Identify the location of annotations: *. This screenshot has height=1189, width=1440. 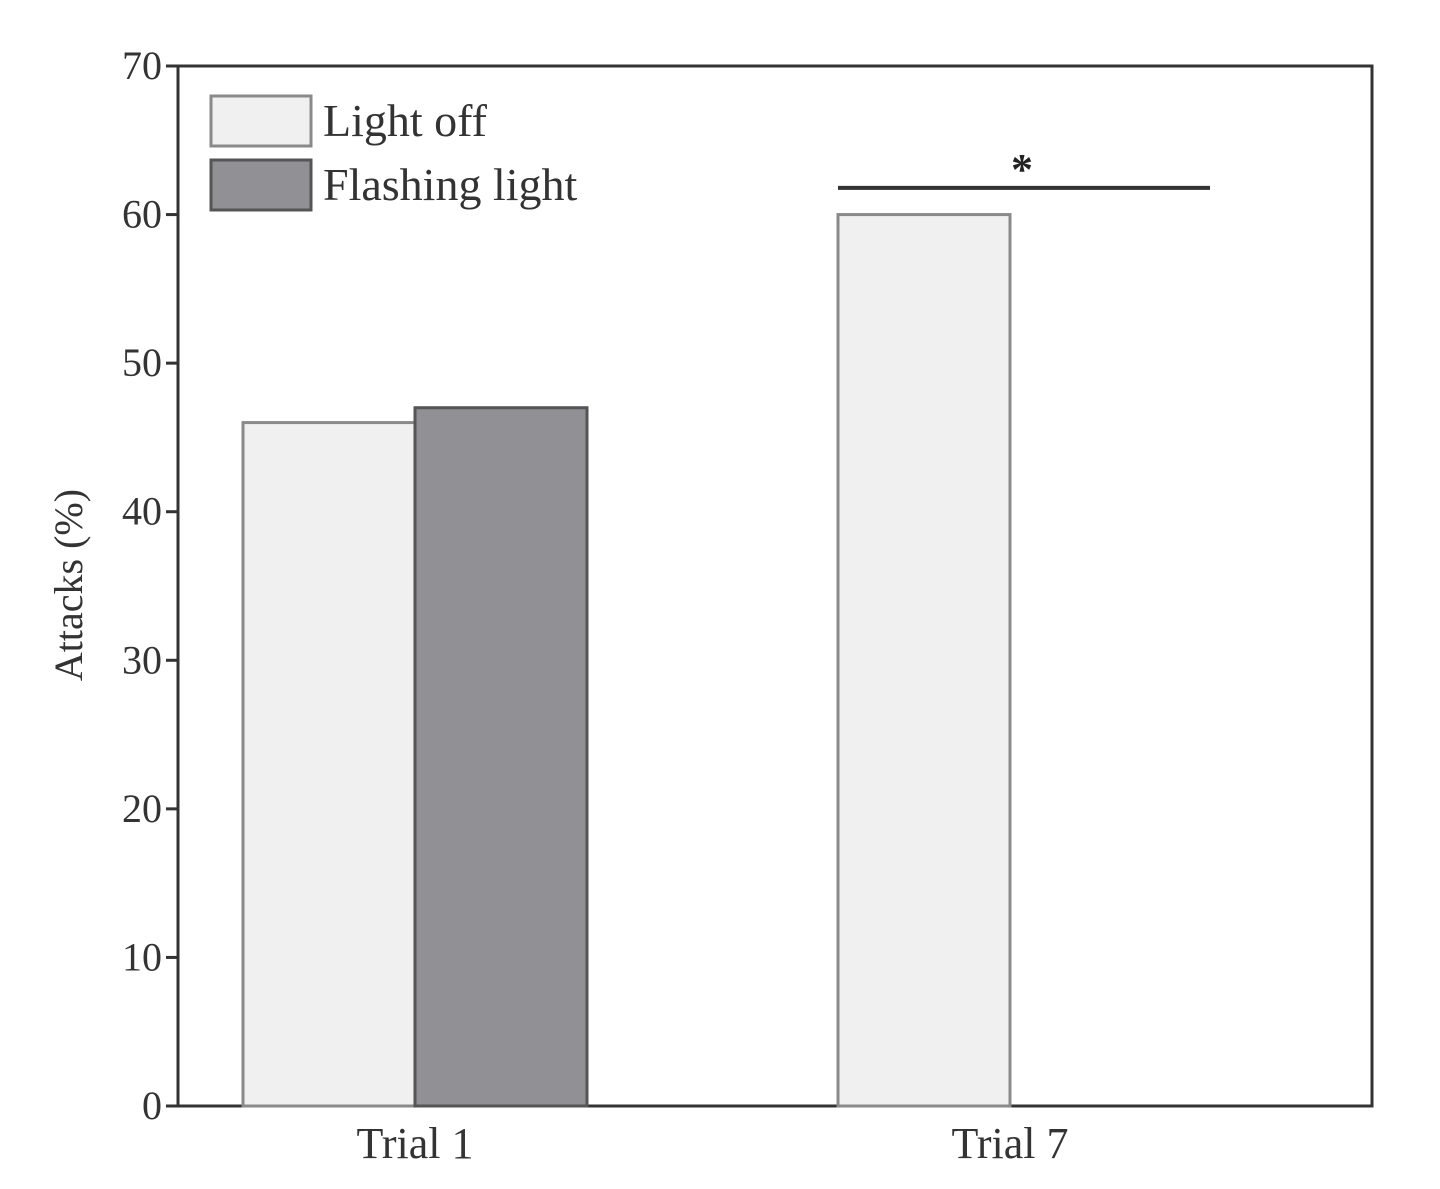
(1024, 169).